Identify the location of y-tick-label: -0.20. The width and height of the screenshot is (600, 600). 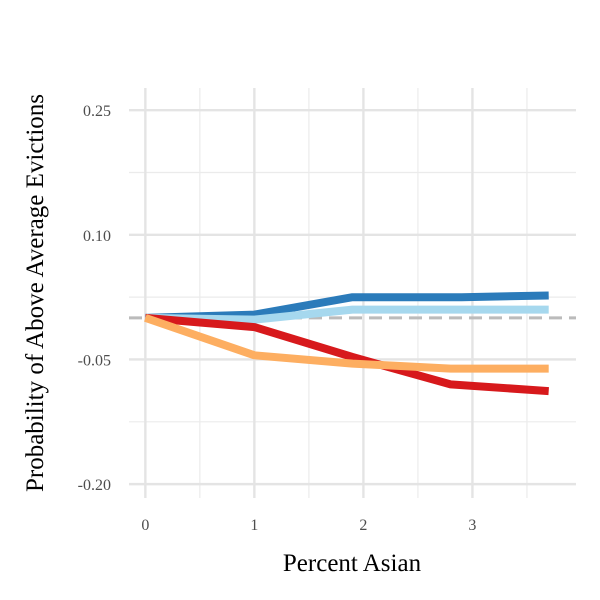
(94, 485).